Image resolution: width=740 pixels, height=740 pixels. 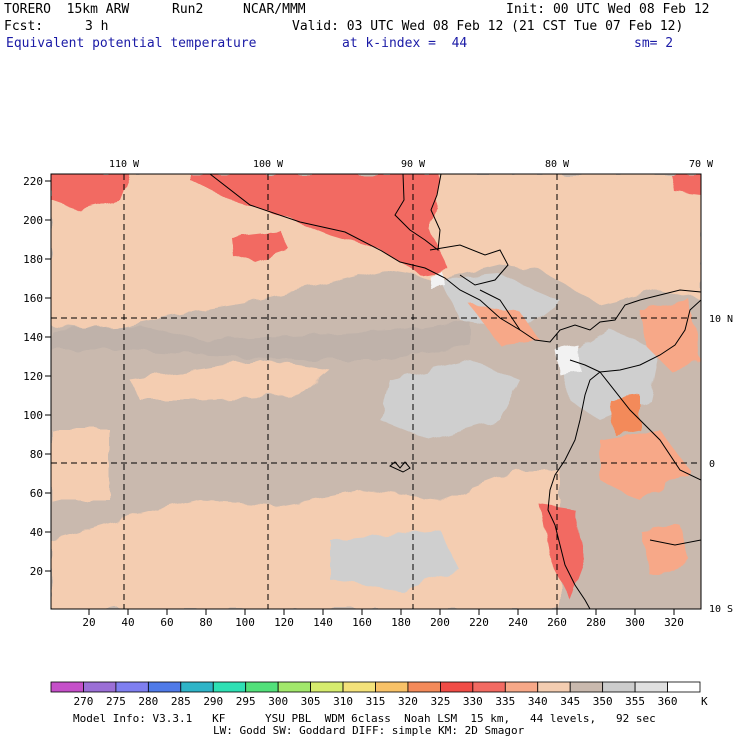 What do you see at coordinates (712, 464) in the screenshot?
I see `lat-label: 0` at bounding box center [712, 464].